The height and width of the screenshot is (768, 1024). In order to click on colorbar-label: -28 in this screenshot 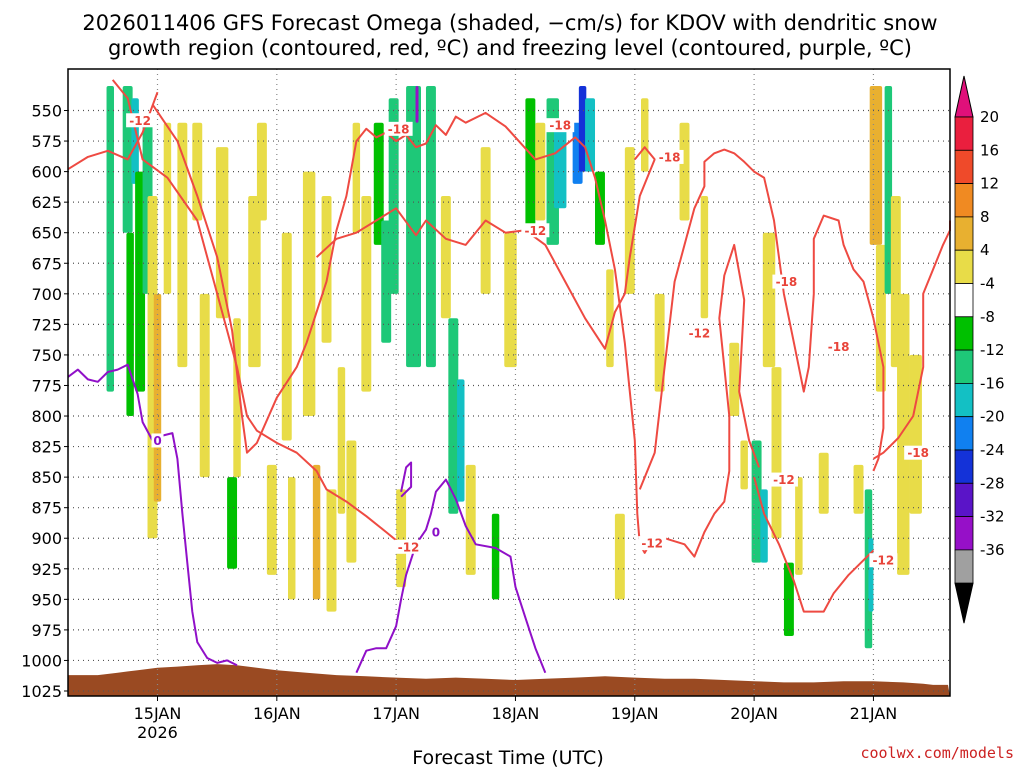, I will do `click(992, 483)`.